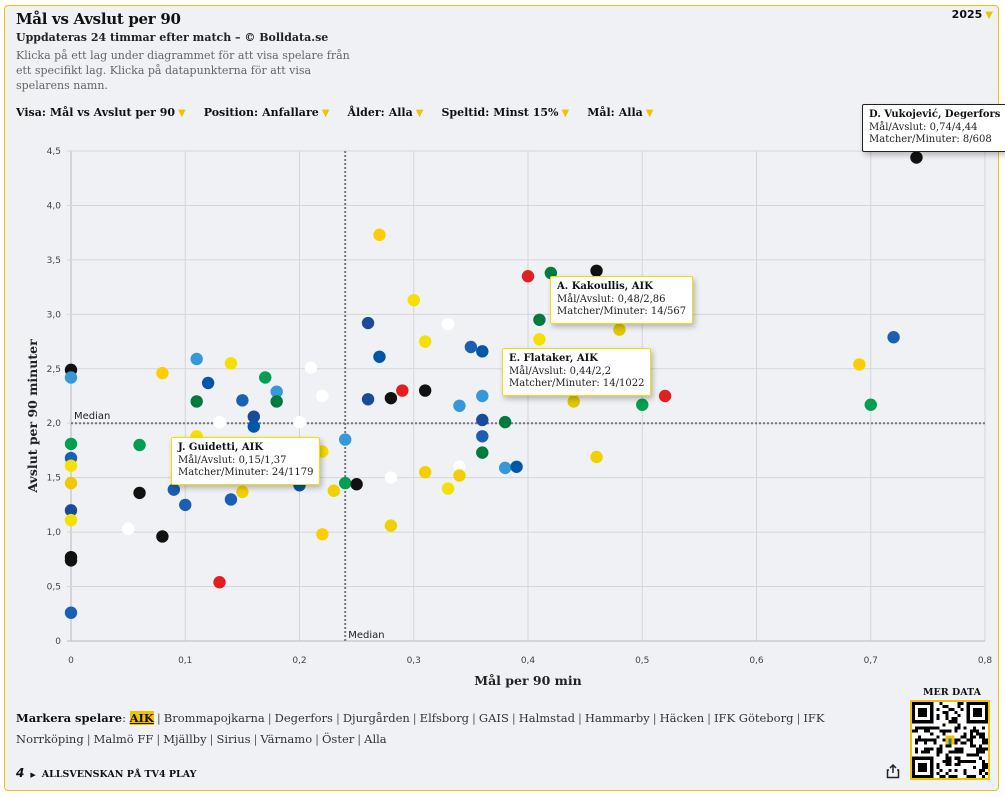 The width and height of the screenshot is (1005, 797). What do you see at coordinates (444, 718) in the screenshot?
I see `team-link: Elfsborg` at bounding box center [444, 718].